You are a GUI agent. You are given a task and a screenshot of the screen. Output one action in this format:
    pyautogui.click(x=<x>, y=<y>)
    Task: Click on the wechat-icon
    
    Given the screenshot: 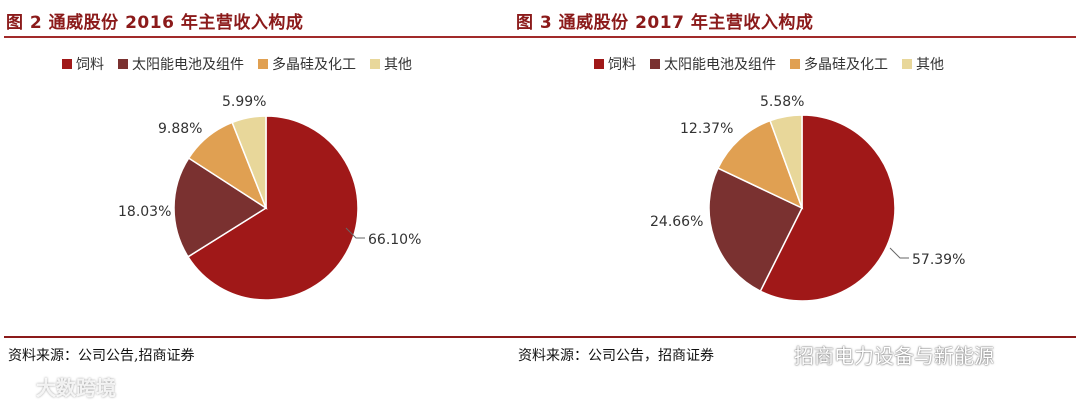 What is the action you would take?
    pyautogui.click(x=779, y=355)
    